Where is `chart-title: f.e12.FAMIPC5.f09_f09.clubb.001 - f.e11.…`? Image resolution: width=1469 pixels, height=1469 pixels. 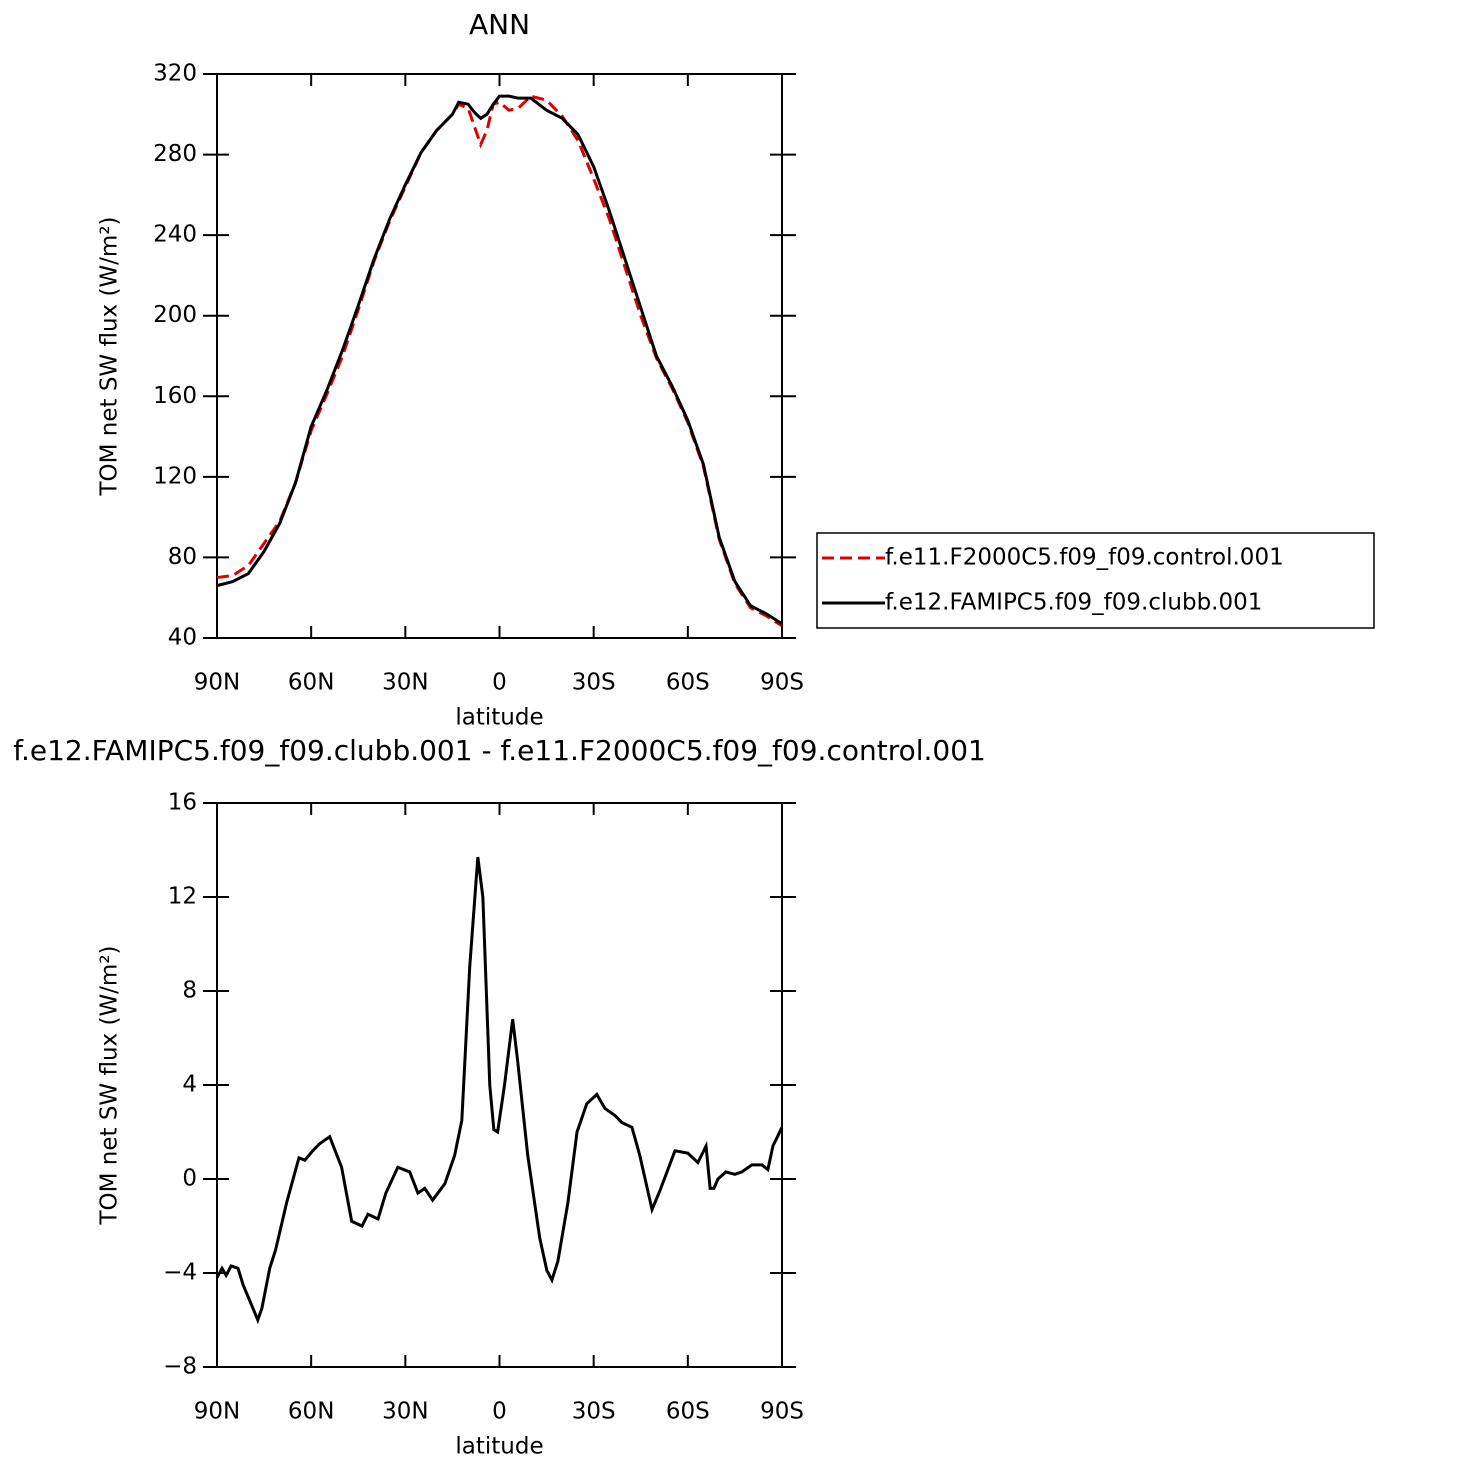 chart-title: f.e12.FAMIPC5.f09_f09.clubb.001 - f.e11.… is located at coordinates (499, 750).